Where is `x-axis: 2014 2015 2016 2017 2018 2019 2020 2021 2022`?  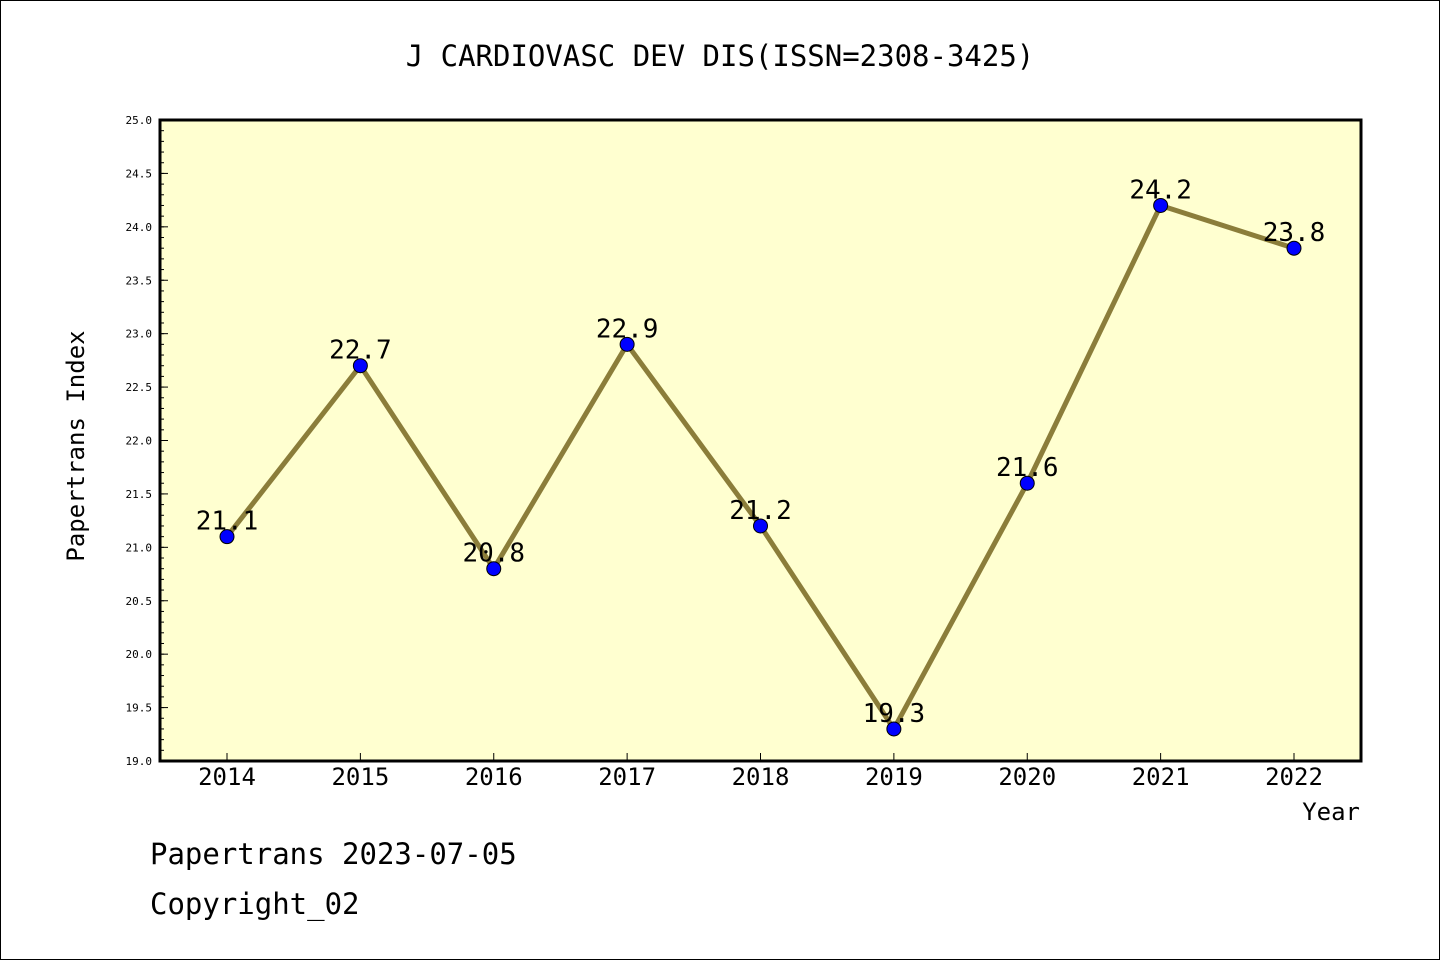 x-axis: 2014 2015 2016 2017 2018 2019 2020 2021 2022 is located at coordinates (760, 772).